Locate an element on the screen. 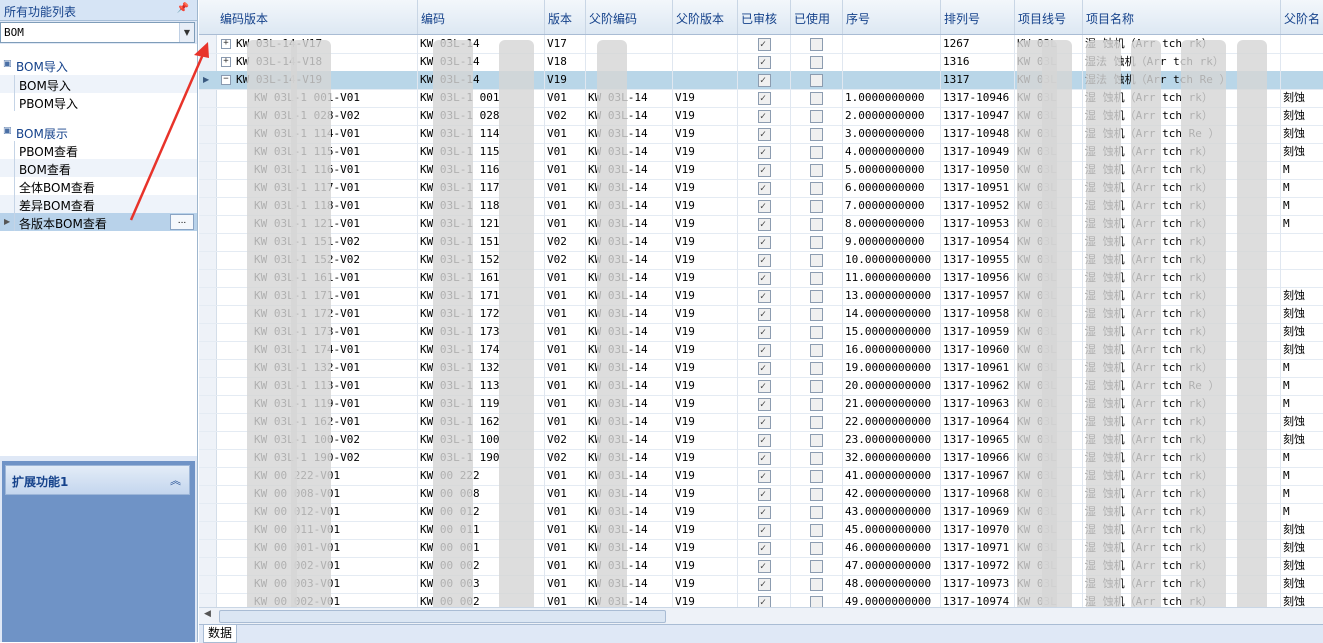  column-header: 项目名称 is located at coordinates (1181, 17).